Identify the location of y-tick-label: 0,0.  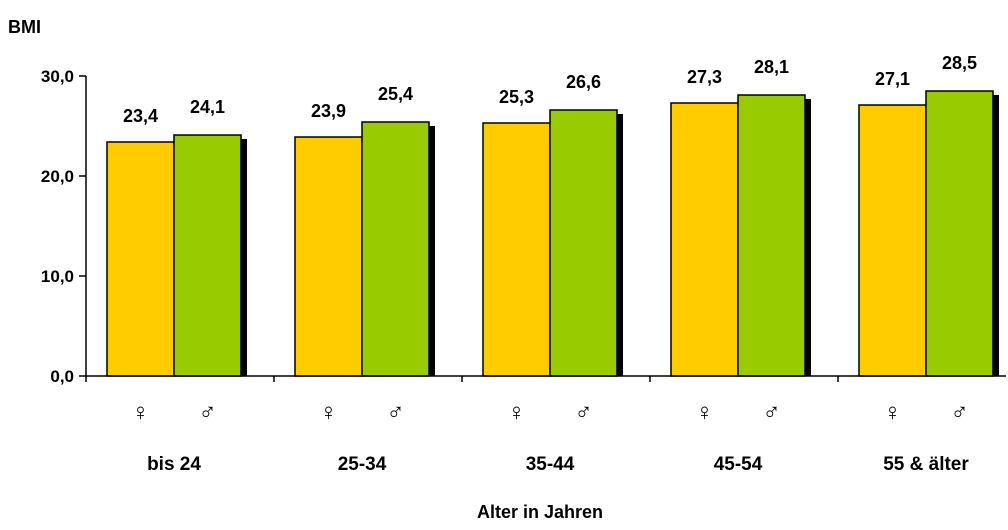
(62, 376).